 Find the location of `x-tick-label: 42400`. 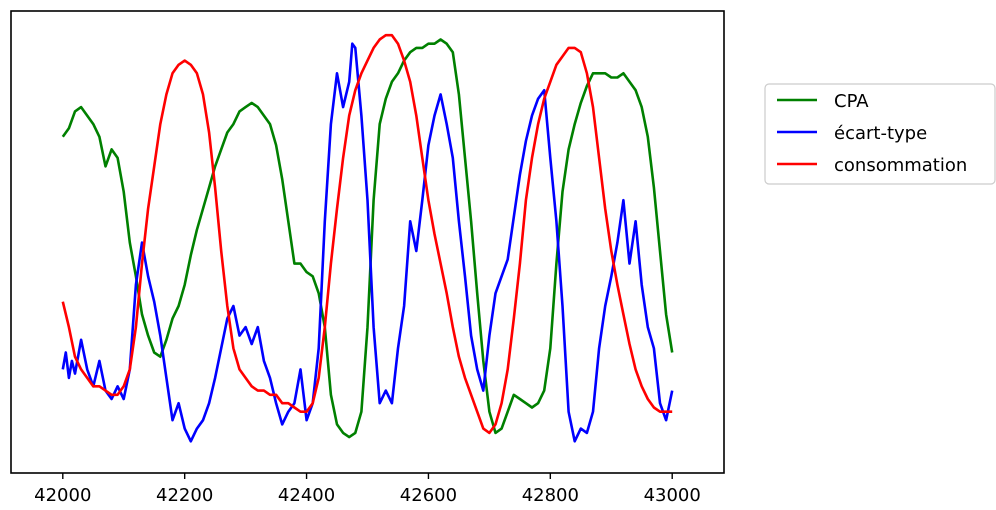

x-tick-label: 42400 is located at coordinates (306, 495).